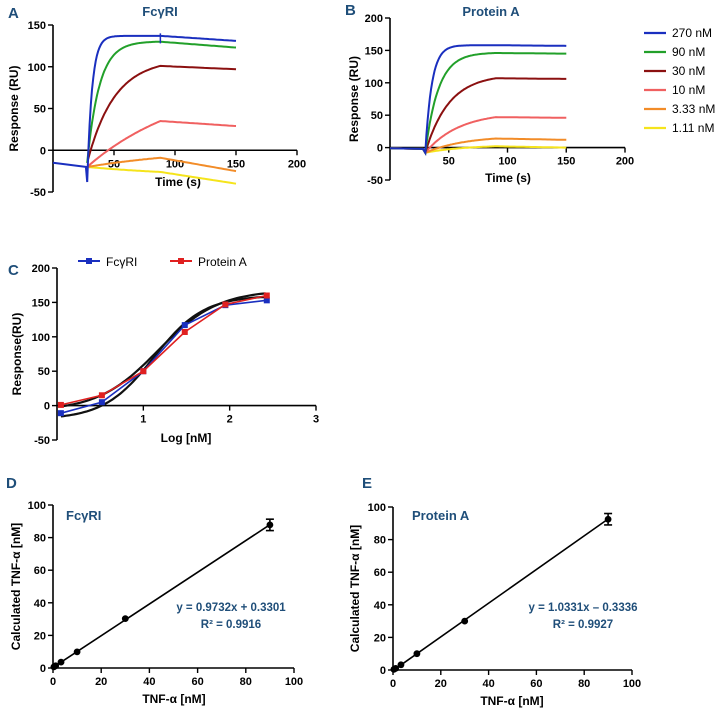  Describe the element at coordinates (83, 515) in the screenshot. I see `panelD-title: FcγRI` at that location.